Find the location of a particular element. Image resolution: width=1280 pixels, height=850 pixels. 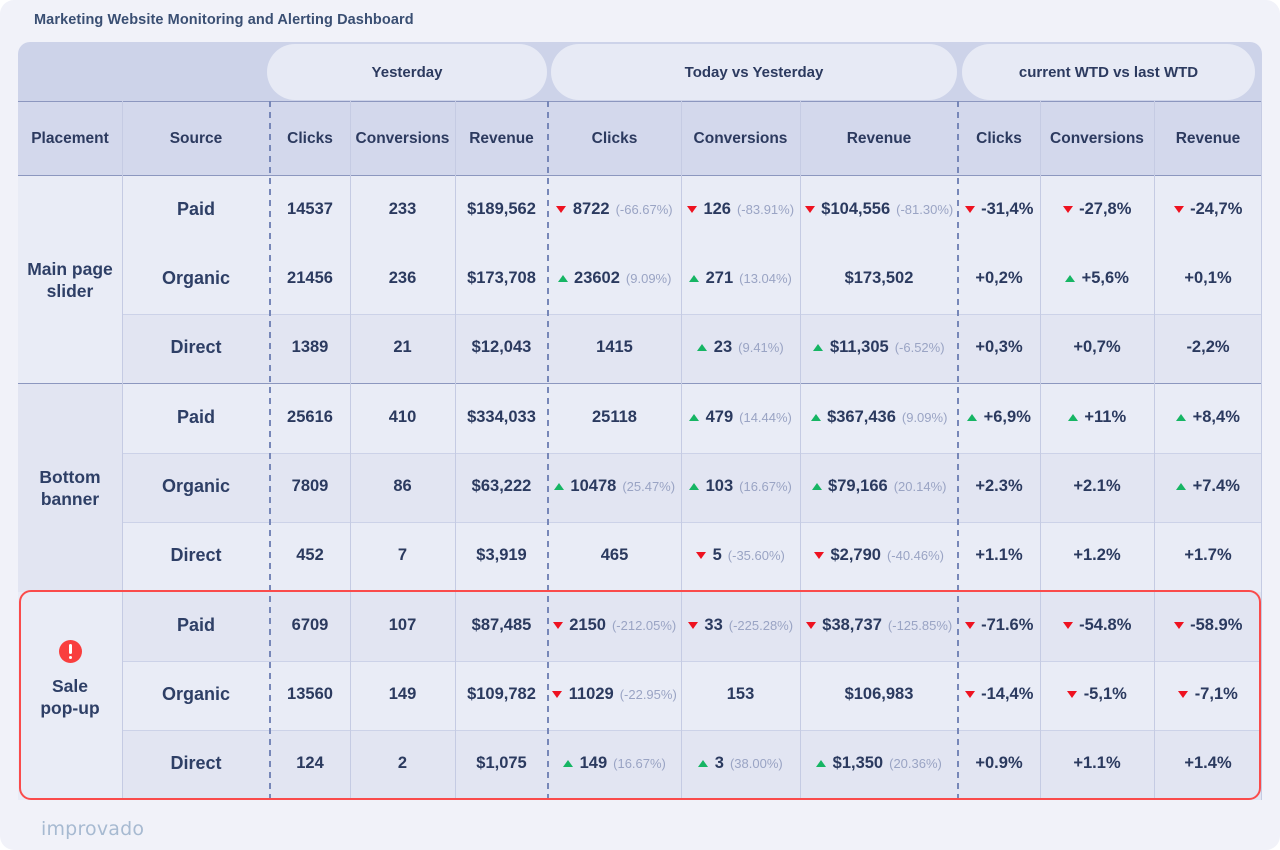

metric-value: +2.3% is located at coordinates (999, 485).